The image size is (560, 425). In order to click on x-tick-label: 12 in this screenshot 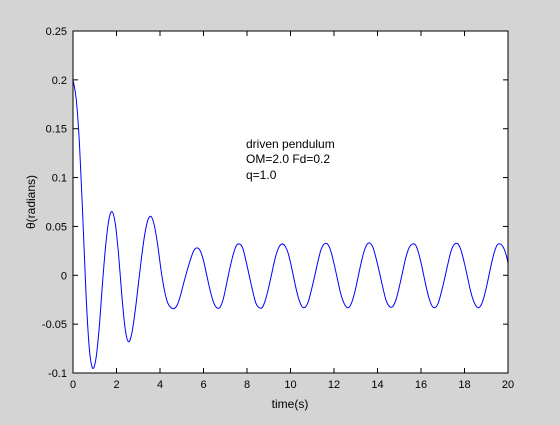, I will do `click(334, 385)`.